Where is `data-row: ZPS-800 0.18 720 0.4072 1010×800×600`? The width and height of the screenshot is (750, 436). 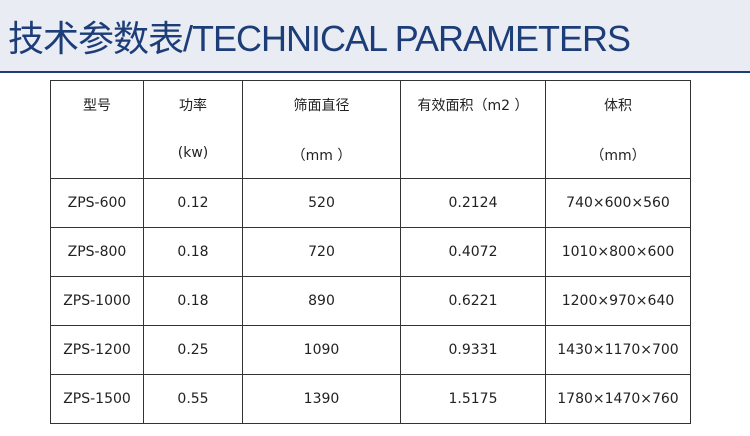 data-row: ZPS-800 0.18 720 0.4072 1010×800×600 is located at coordinates (370, 252).